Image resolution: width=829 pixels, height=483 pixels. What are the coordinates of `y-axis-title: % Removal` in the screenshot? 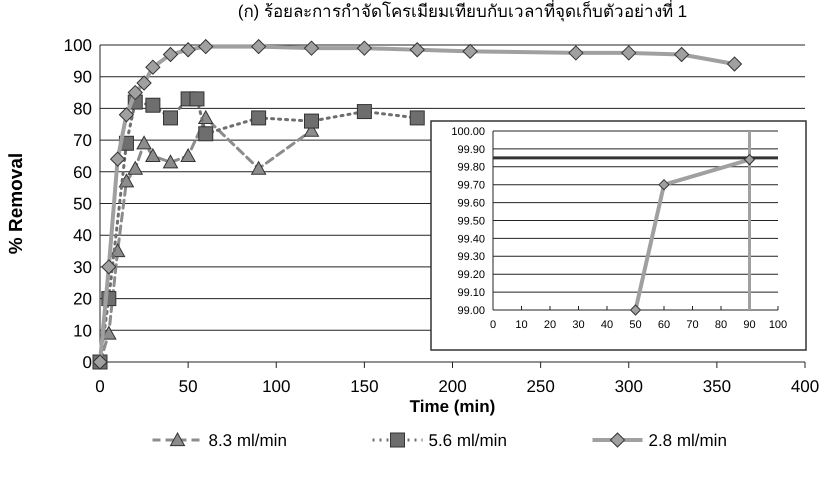 It's located at (16, 203).